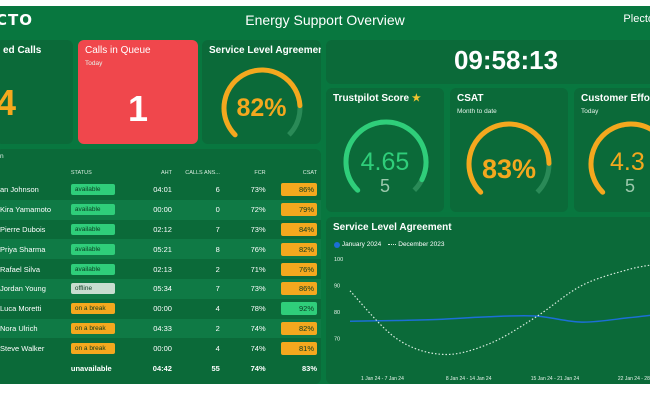 The height and width of the screenshot is (400, 650). I want to click on column-header: AHT, so click(166, 173).